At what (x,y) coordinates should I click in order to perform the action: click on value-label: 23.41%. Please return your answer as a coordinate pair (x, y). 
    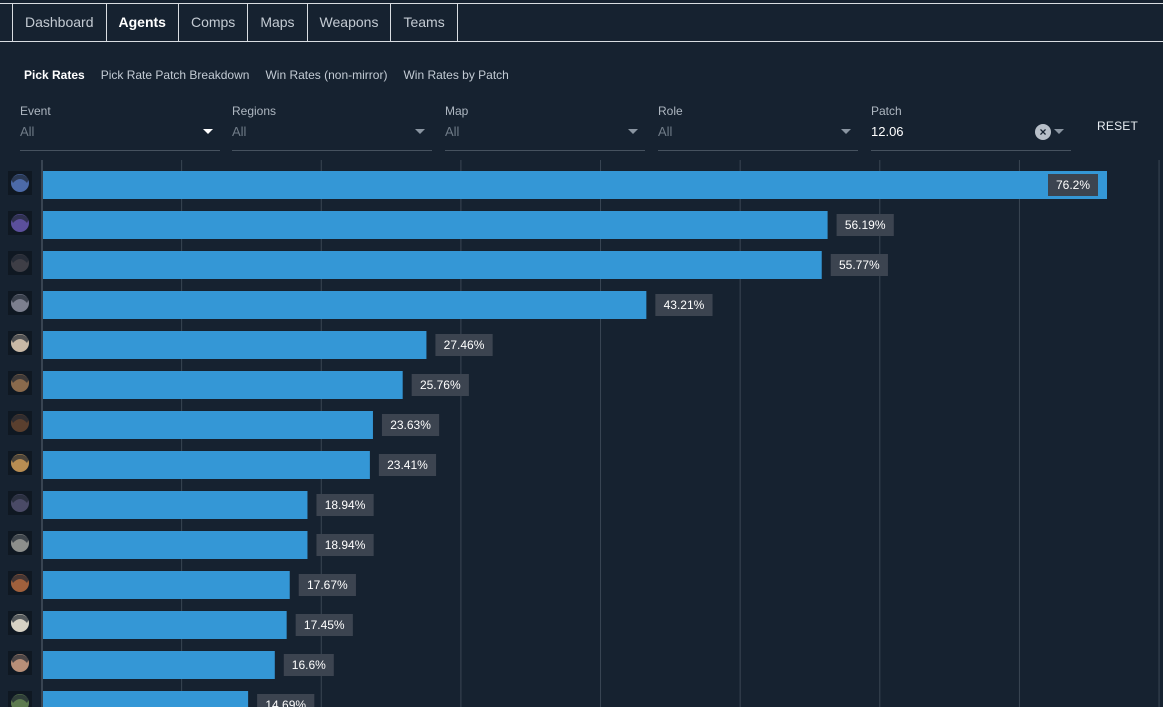
    Looking at the image, I should click on (407, 465).